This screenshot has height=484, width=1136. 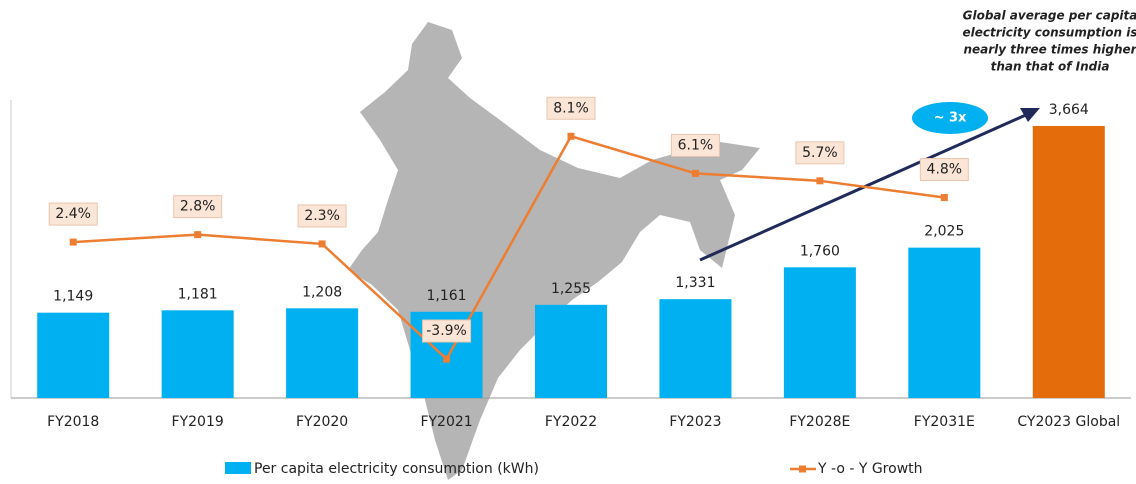 I want to click on callout-bubble, so click(x=950, y=118).